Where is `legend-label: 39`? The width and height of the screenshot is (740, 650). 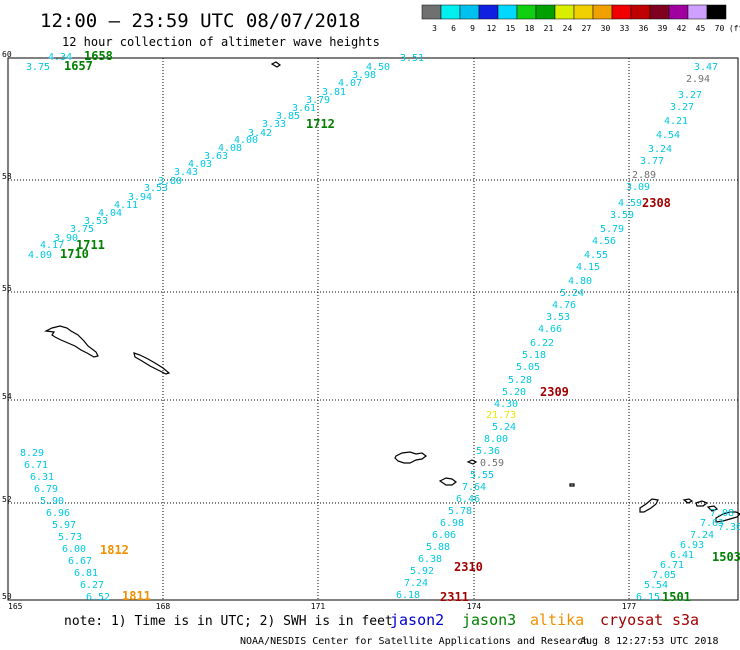
legend-label: 39 is located at coordinates (663, 28).